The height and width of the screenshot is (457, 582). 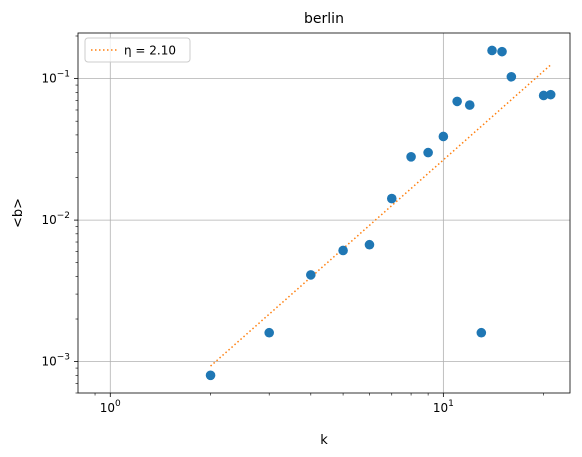 What do you see at coordinates (55, 78) in the screenshot?
I see `y-tick-label: 10⁻¹` at bounding box center [55, 78].